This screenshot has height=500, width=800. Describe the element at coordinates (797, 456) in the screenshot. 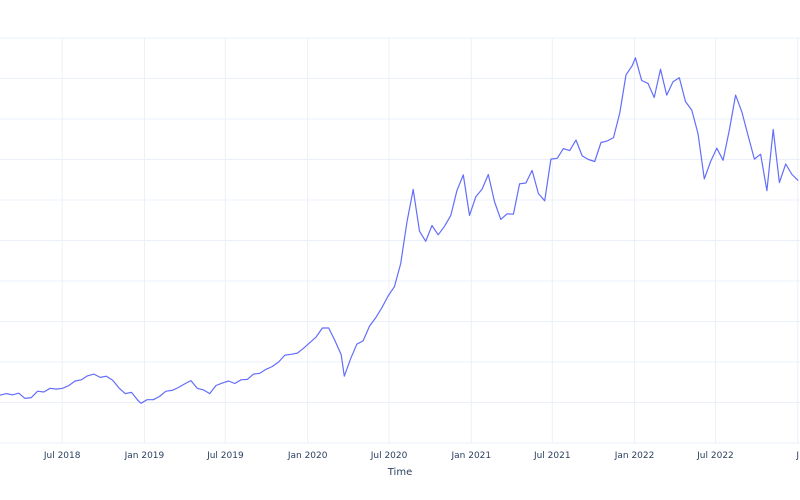

I see `x-tick-label: J` at that location.